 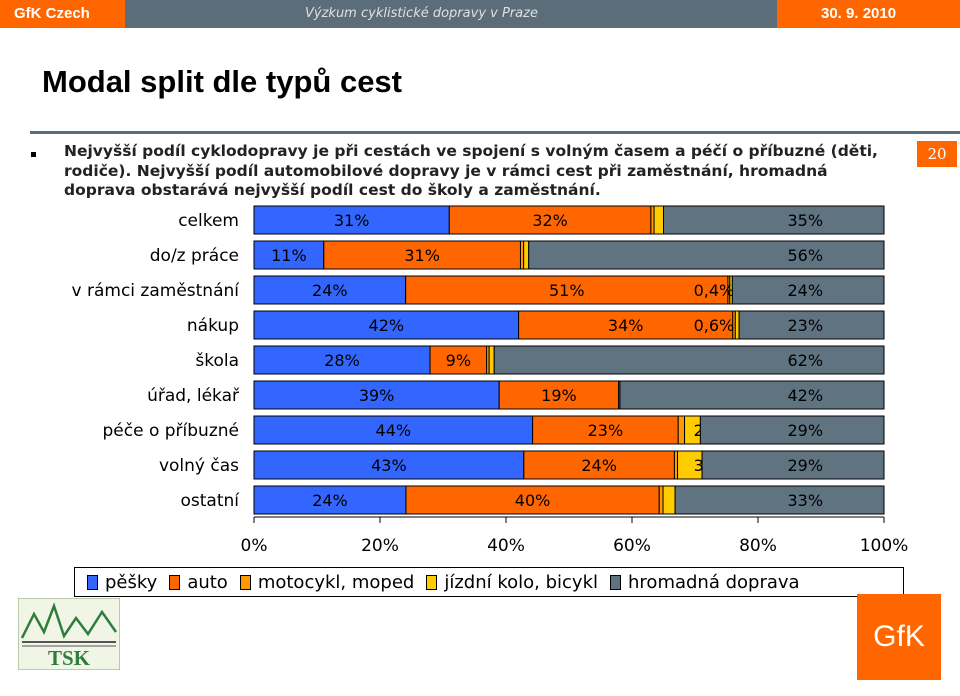 I want to click on legend-item-motocykl-moped: motocykl, moped, so click(x=327, y=582).